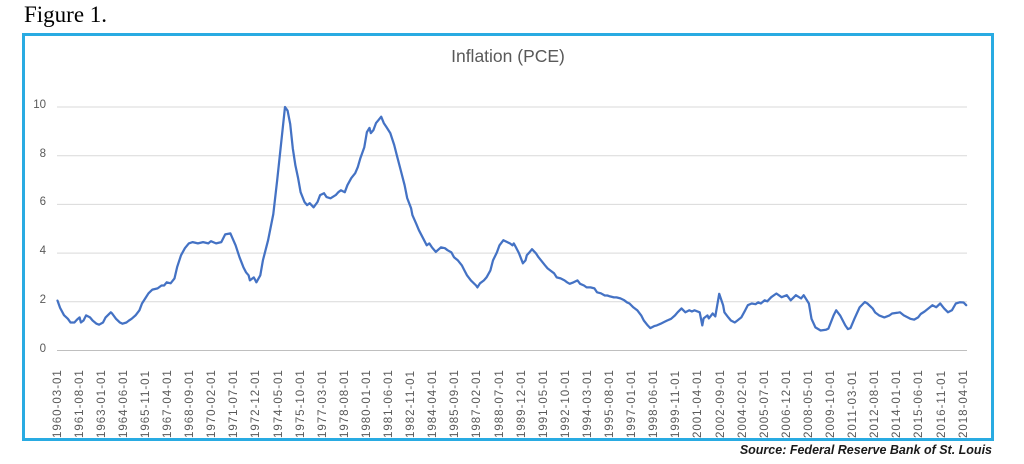 The width and height of the screenshot is (1024, 464). What do you see at coordinates (366, 403) in the screenshot?
I see `x-axis-tick-label: 1980-01-01` at bounding box center [366, 403].